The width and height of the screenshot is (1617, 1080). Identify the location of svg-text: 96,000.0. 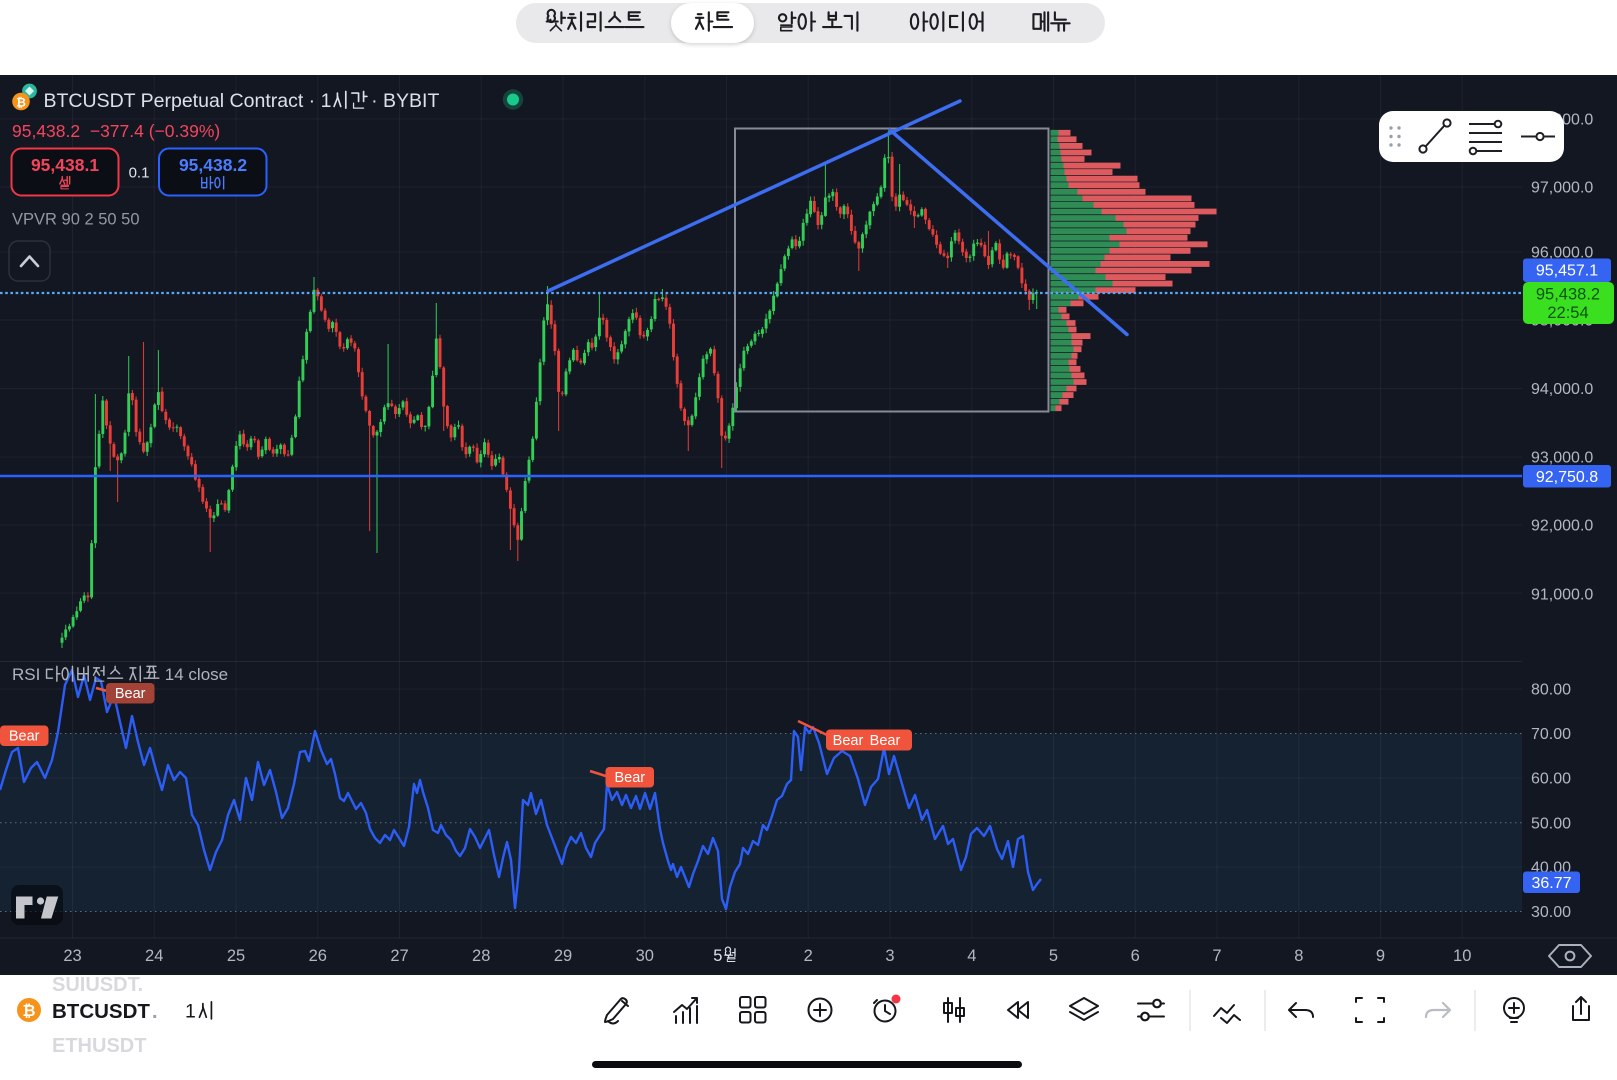
(1562, 253).